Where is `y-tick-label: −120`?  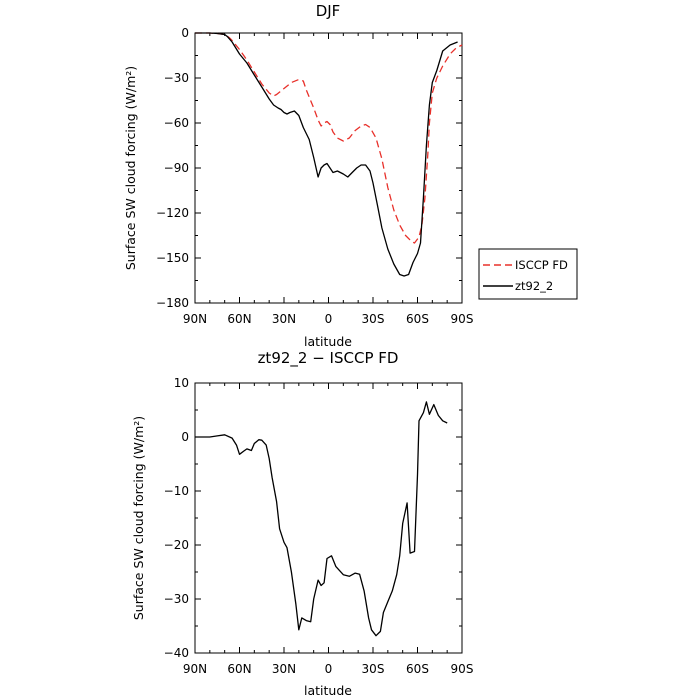
y-tick-label: −120 is located at coordinates (172, 213).